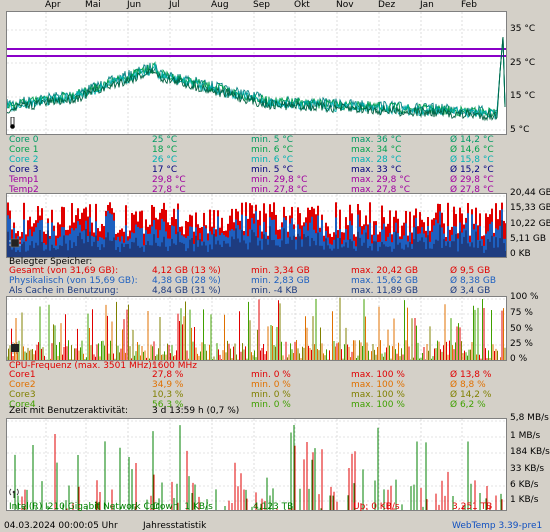  I want to click on legend-avg: Ø 8,8 %, so click(468, 385).